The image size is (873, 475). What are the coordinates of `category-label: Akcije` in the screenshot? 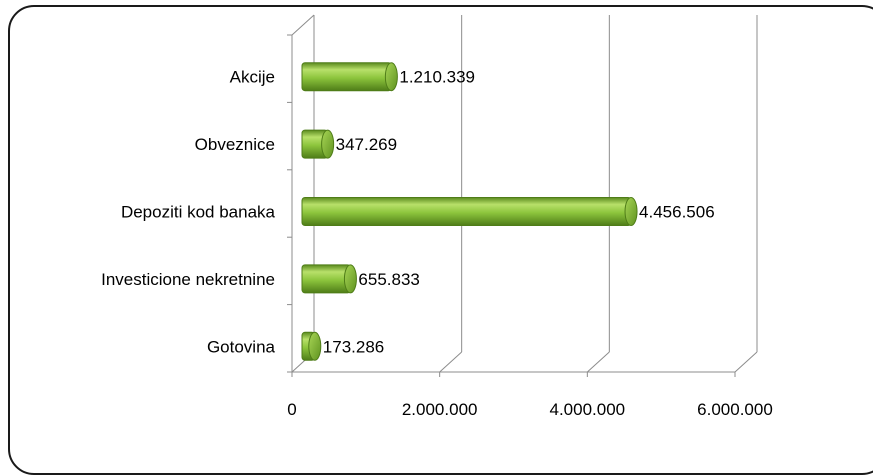 It's located at (252, 77).